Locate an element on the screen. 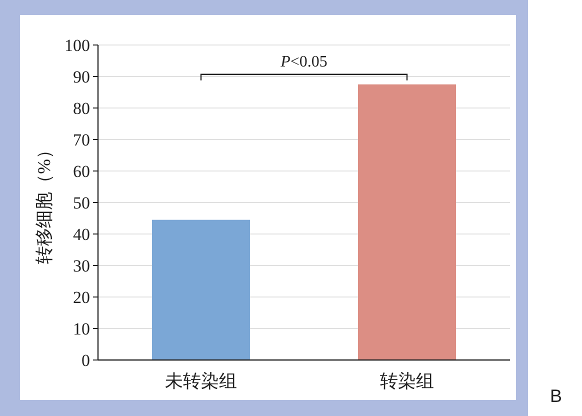  y-tick-label: 50 is located at coordinates (81, 203).